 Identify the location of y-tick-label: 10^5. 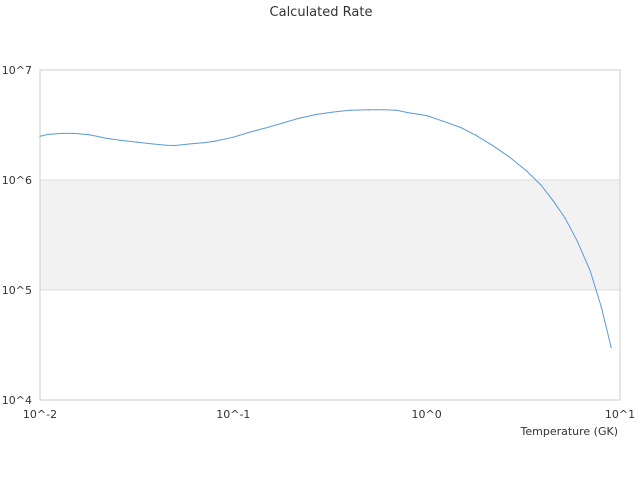
(17, 290).